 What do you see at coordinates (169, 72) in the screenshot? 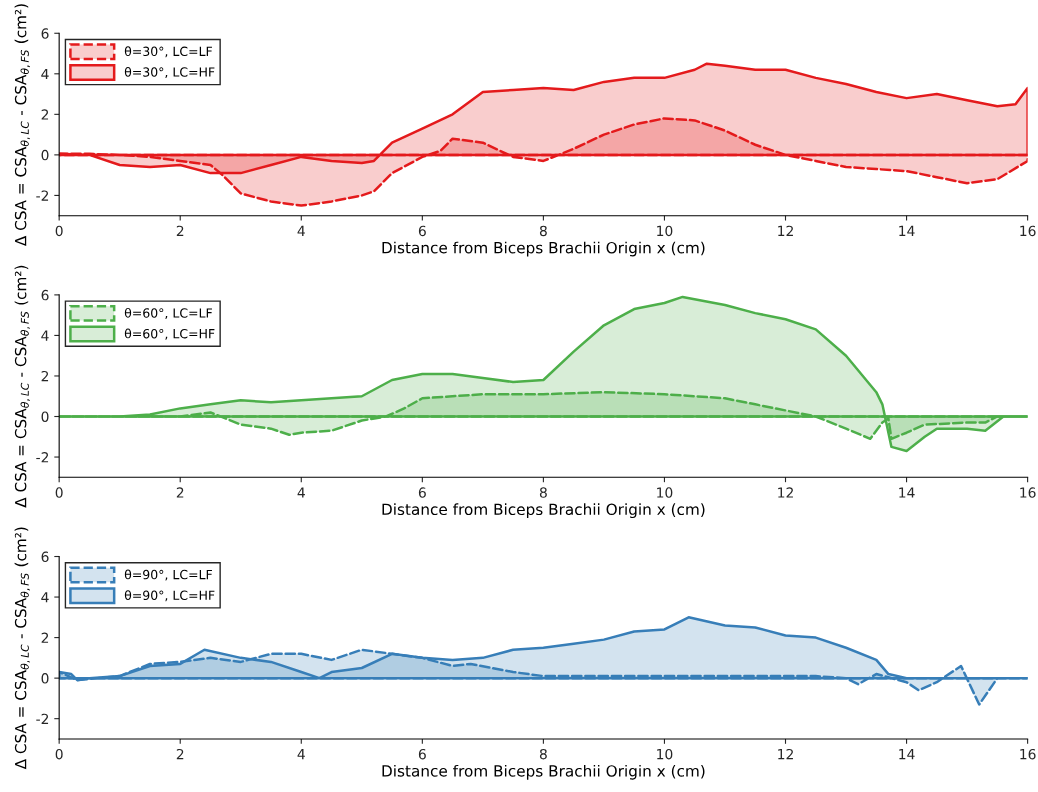
I see `legend-label: θ=30°, LC=HF` at bounding box center [169, 72].